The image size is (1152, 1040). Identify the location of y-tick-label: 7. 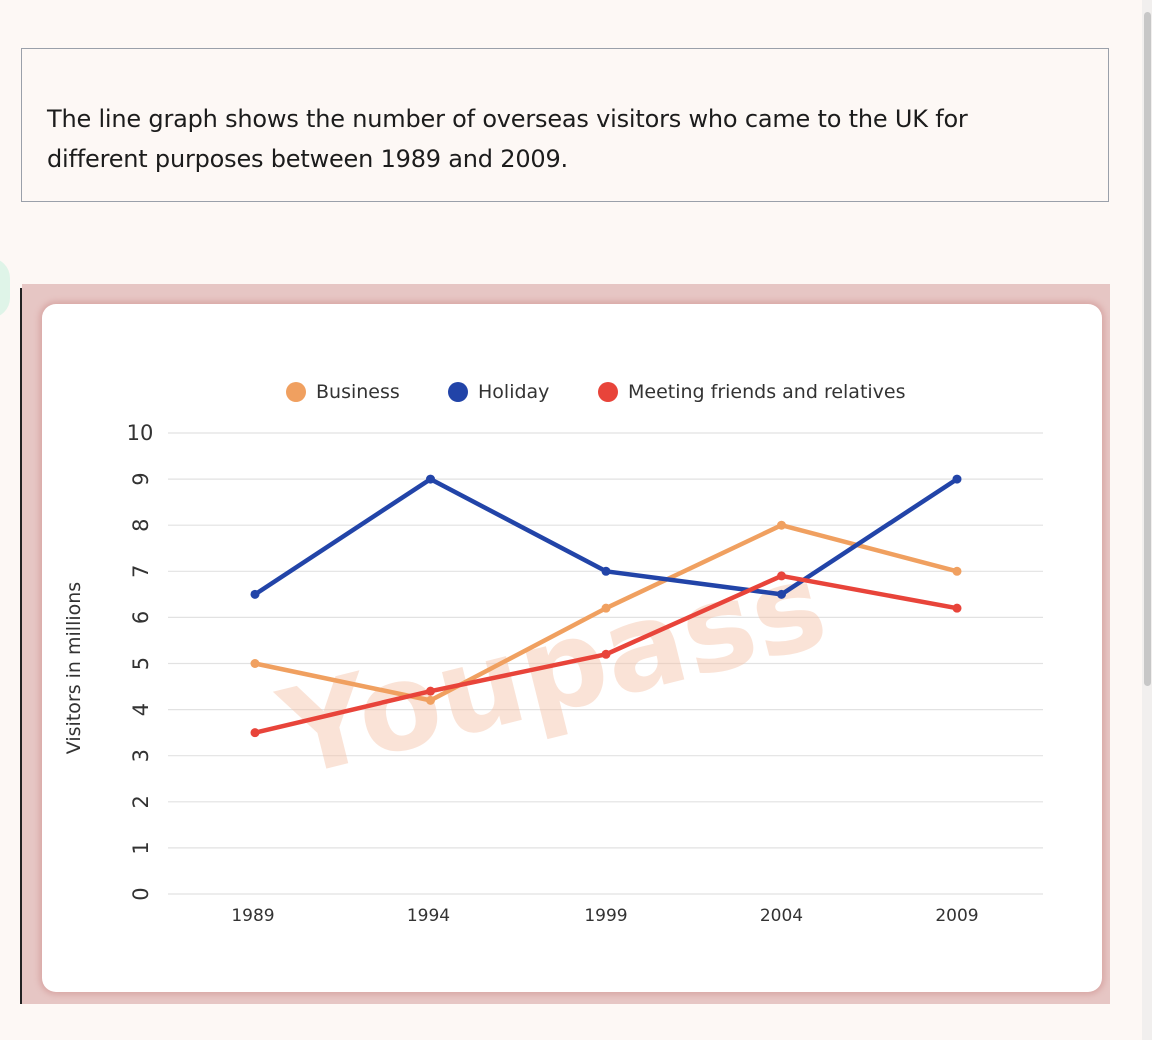
(141, 571).